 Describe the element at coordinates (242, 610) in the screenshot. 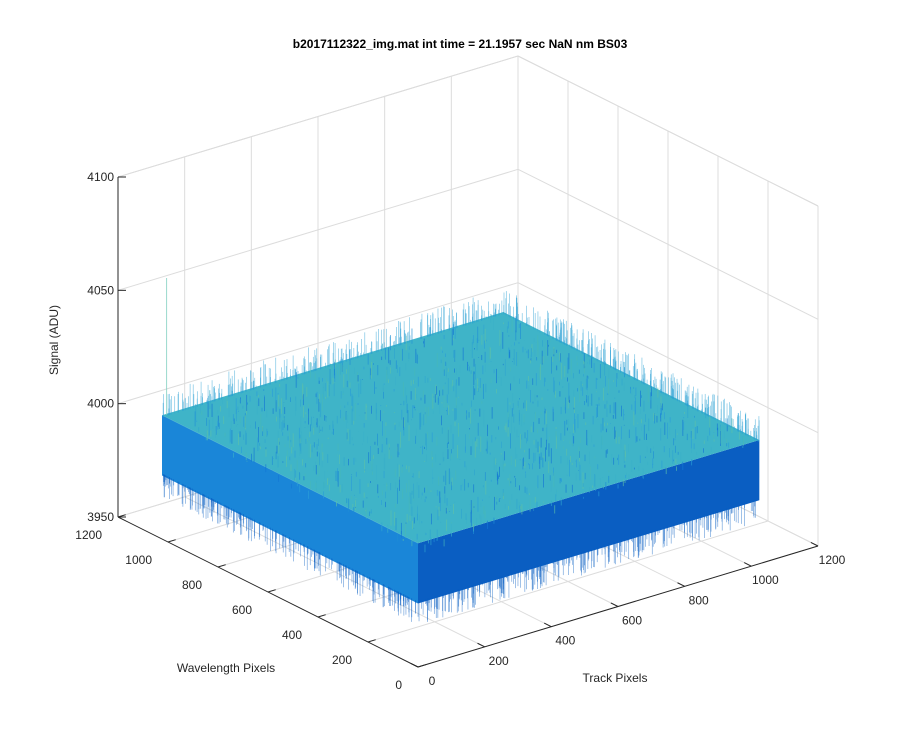

I see `y-tick-label: 600` at that location.